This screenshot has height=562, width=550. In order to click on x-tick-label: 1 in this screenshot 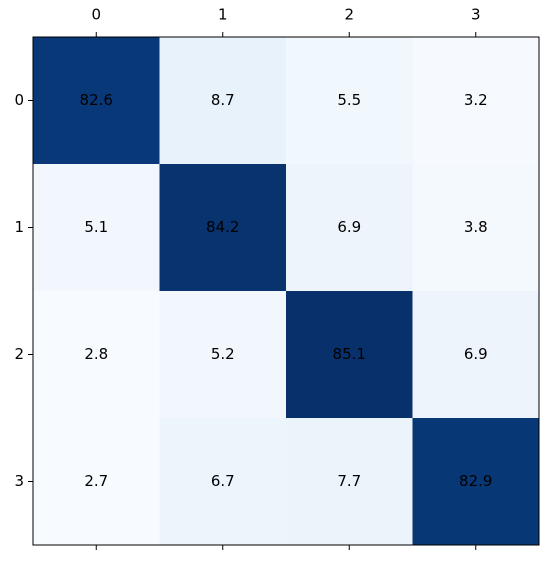, I will do `click(223, 15)`.